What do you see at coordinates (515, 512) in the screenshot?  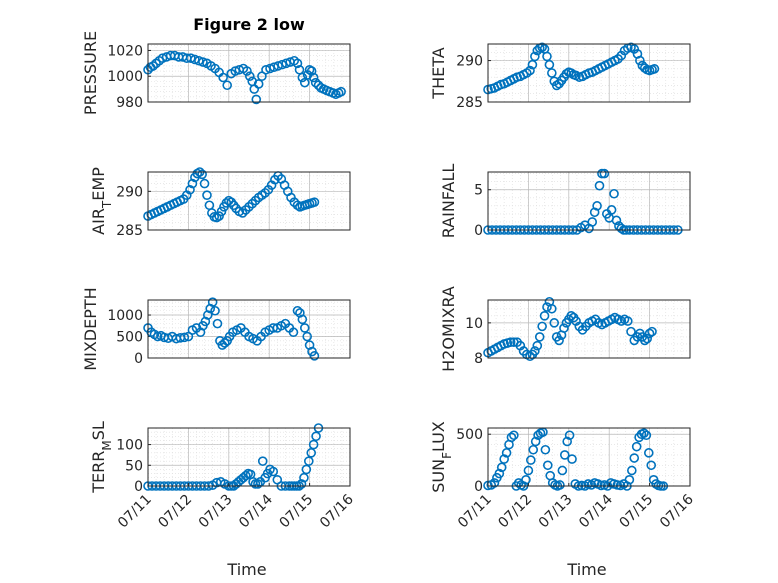 I see `x-tick-label: 07/12` at bounding box center [515, 512].